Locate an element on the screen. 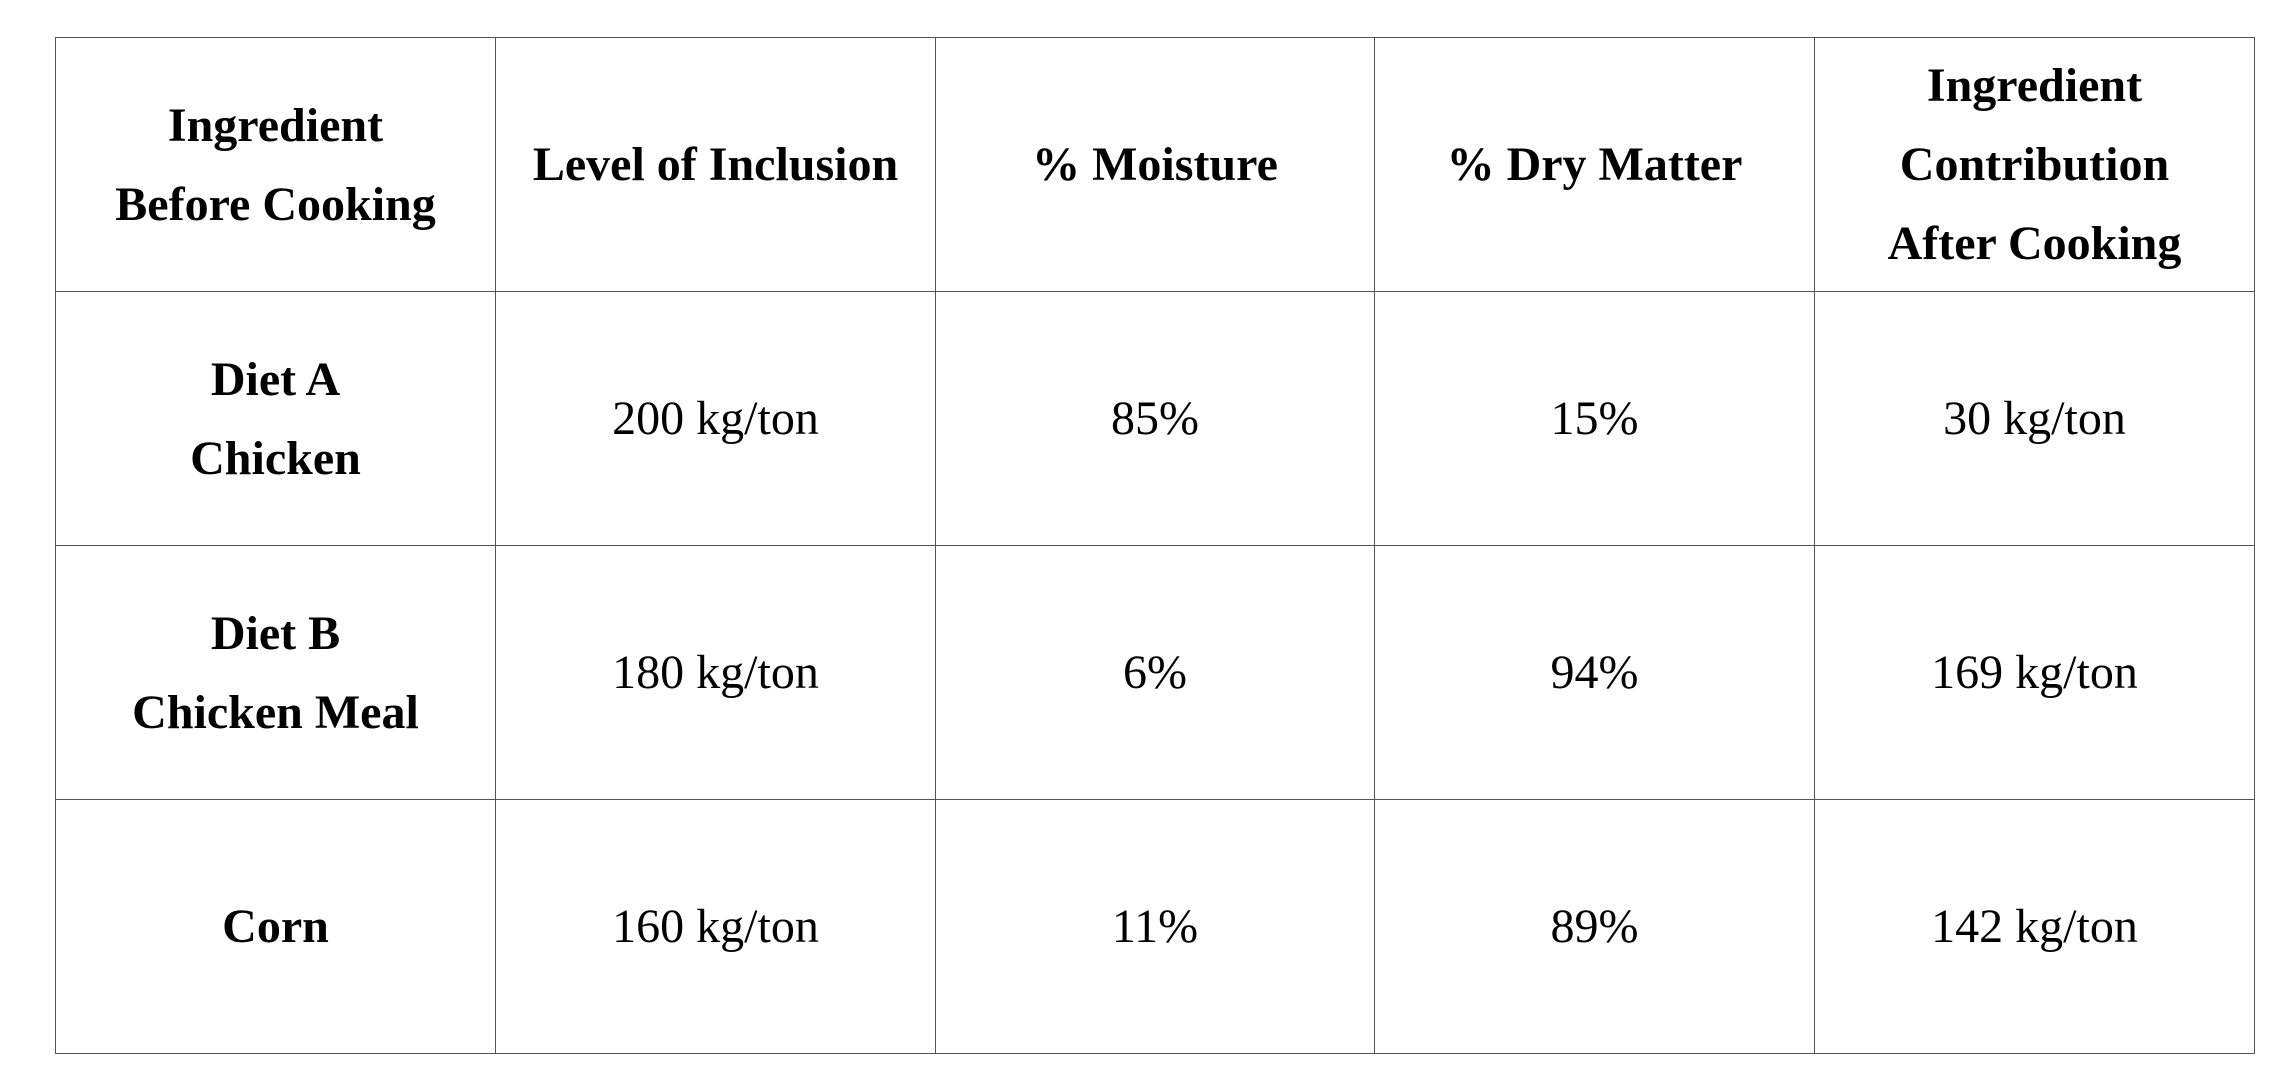 This screenshot has width=2288, height=1085. table-cell: 180 kg/ton is located at coordinates (715, 672).